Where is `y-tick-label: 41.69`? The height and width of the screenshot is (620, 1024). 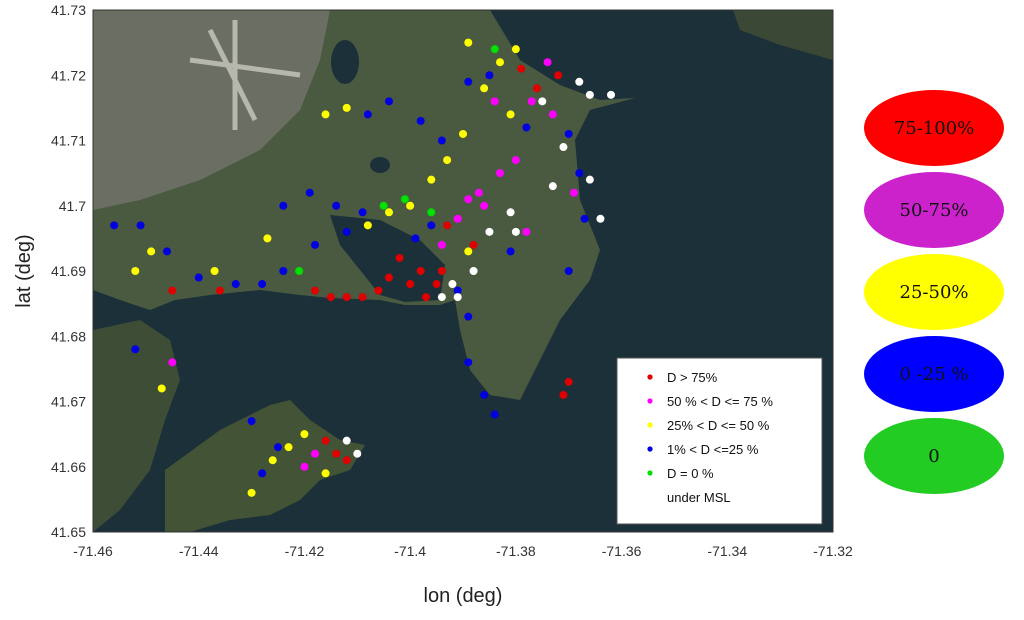
y-tick-label: 41.69 is located at coordinates (68, 271).